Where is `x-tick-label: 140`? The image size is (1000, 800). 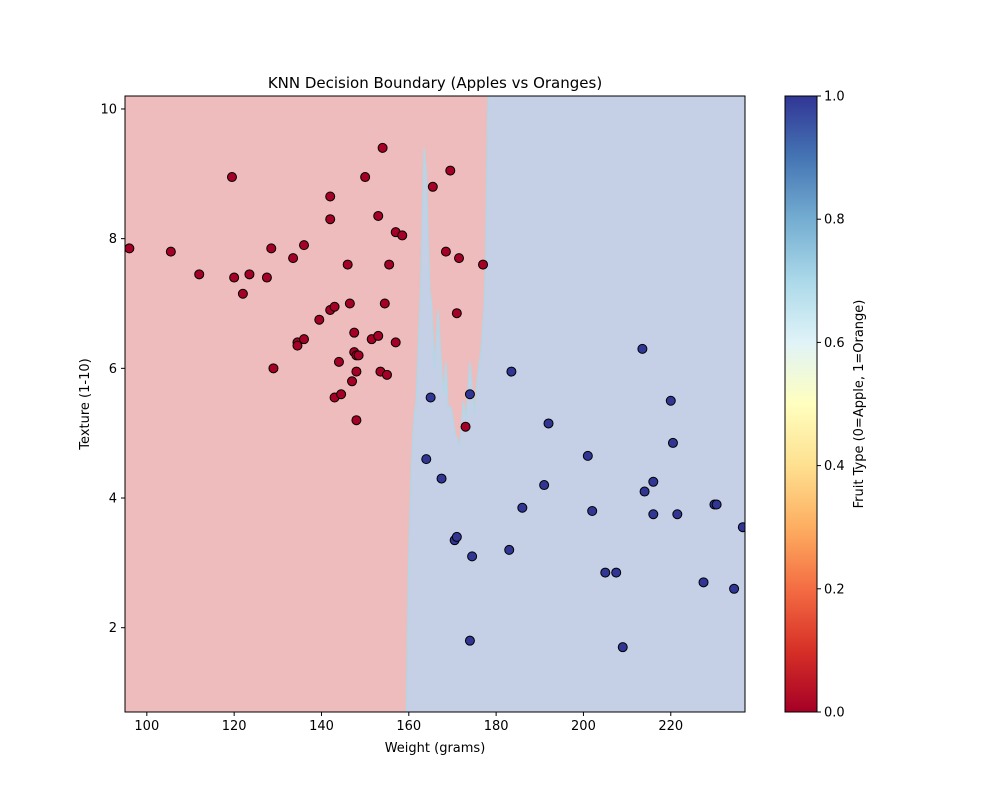
x-tick-label: 140 is located at coordinates (321, 726).